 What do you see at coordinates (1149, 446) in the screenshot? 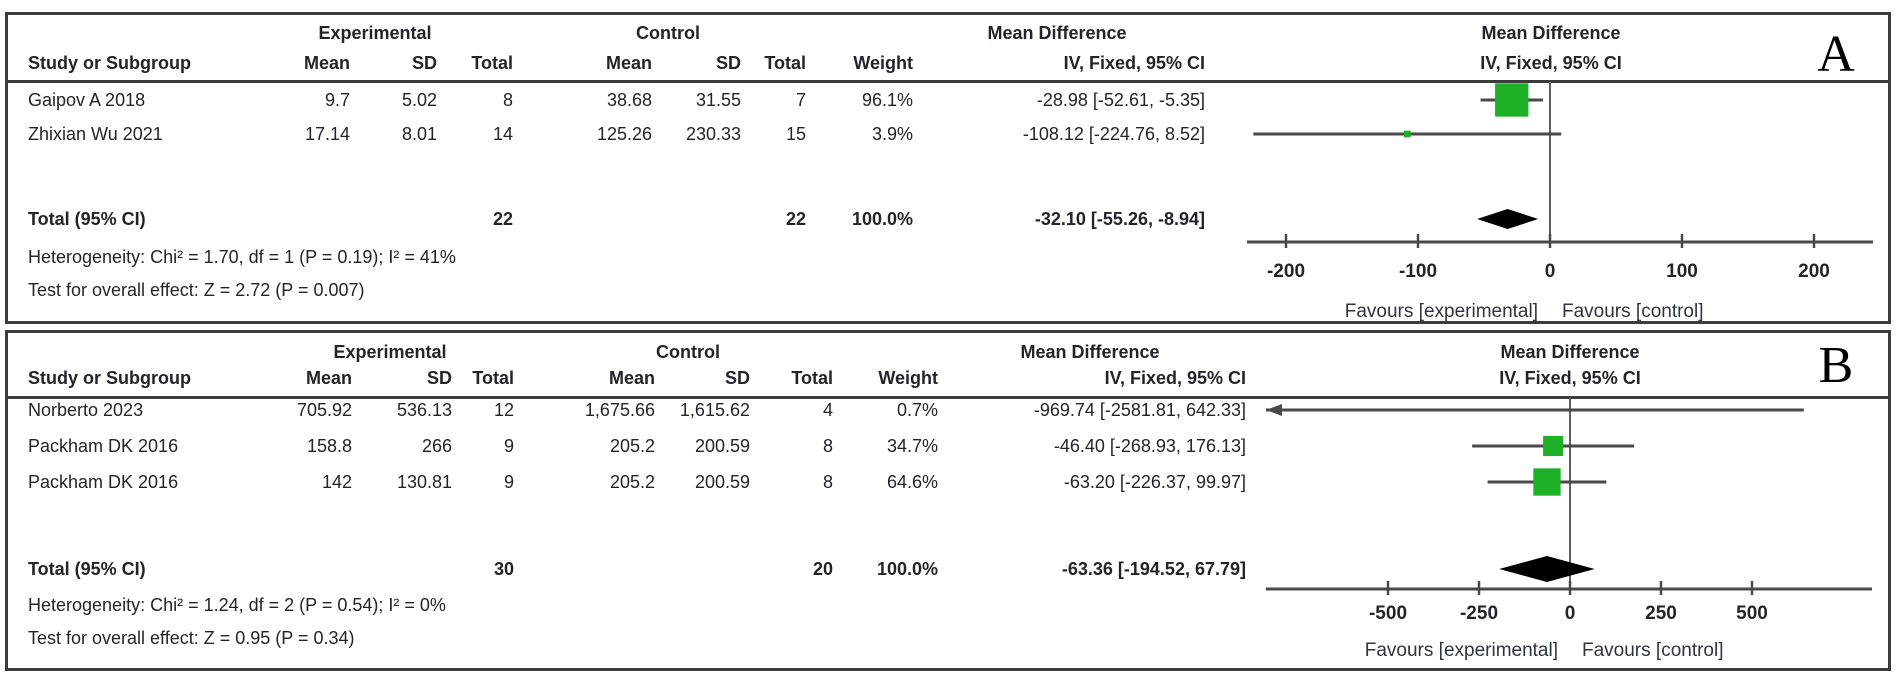
I see `ci-cell: -46.40 [-268.93, 176.13]` at bounding box center [1149, 446].